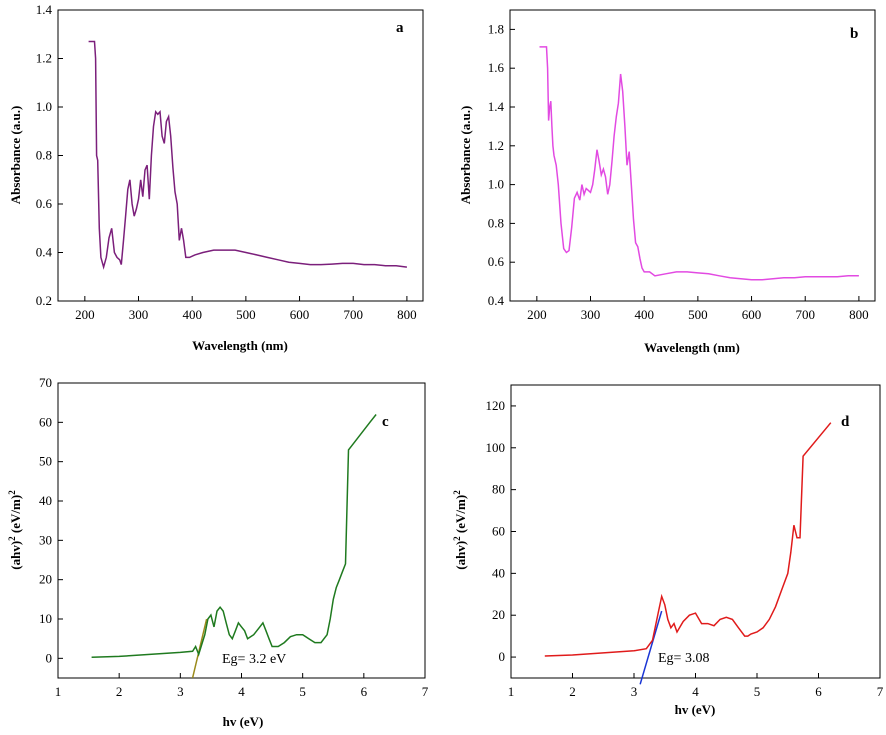 Image resolution: width=886 pixels, height=735 pixels. Describe the element at coordinates (688, 539) in the screenshot. I see `panel-d-curve` at that location.